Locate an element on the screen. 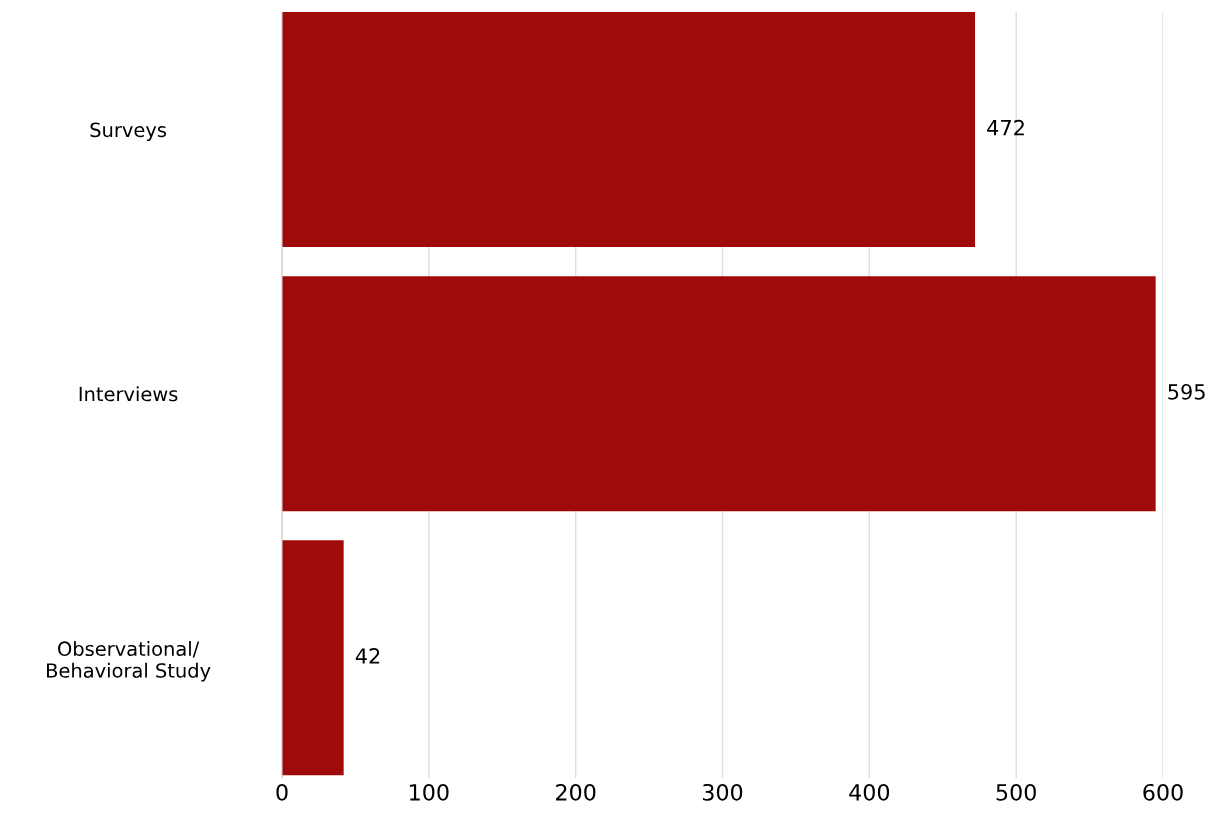 Image resolution: width=1226 pixels, height=821 pixels. data-label: 472 is located at coordinates (1005, 127).